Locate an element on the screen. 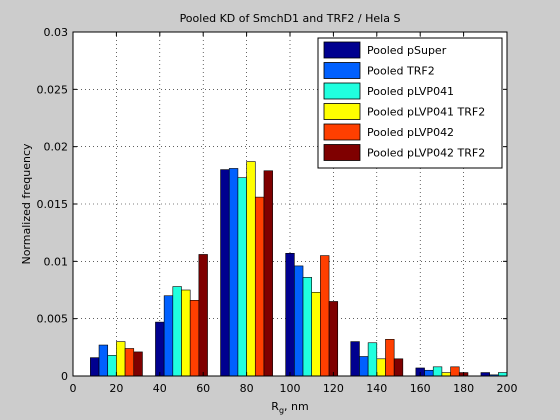 This screenshot has height=420, width=560. legend-label: Pooled pSuper is located at coordinates (407, 50).